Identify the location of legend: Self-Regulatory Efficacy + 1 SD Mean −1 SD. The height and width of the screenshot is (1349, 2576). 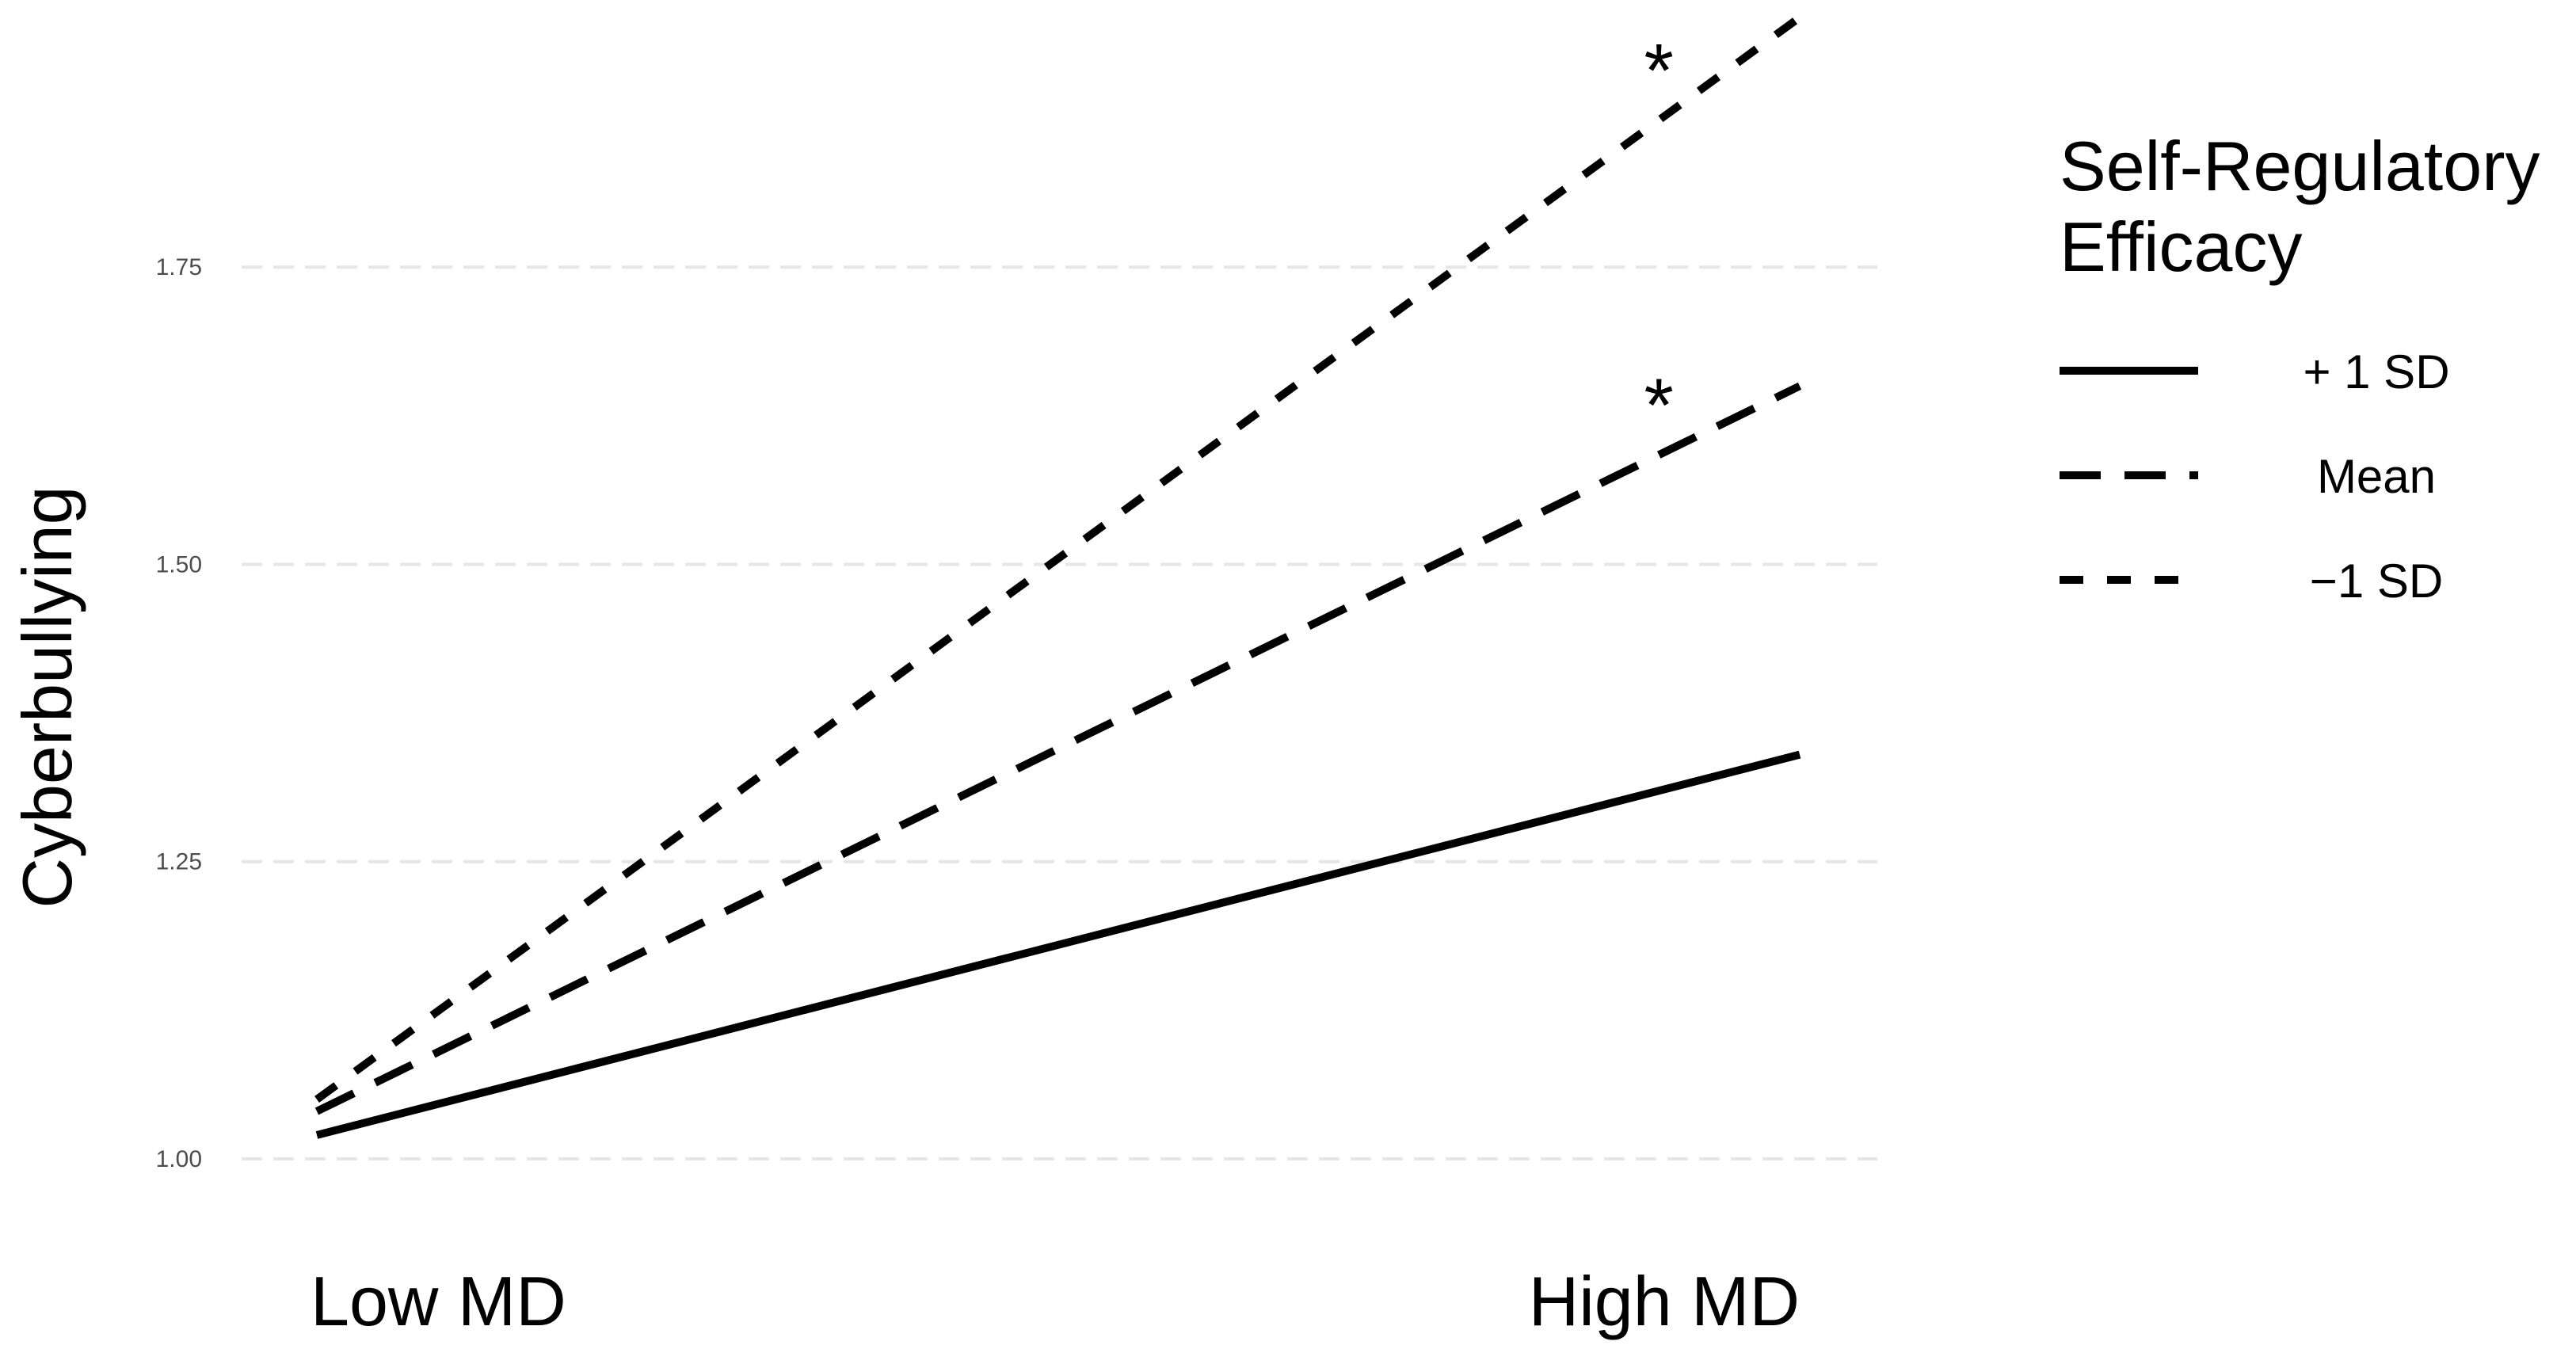
(2300, 367).